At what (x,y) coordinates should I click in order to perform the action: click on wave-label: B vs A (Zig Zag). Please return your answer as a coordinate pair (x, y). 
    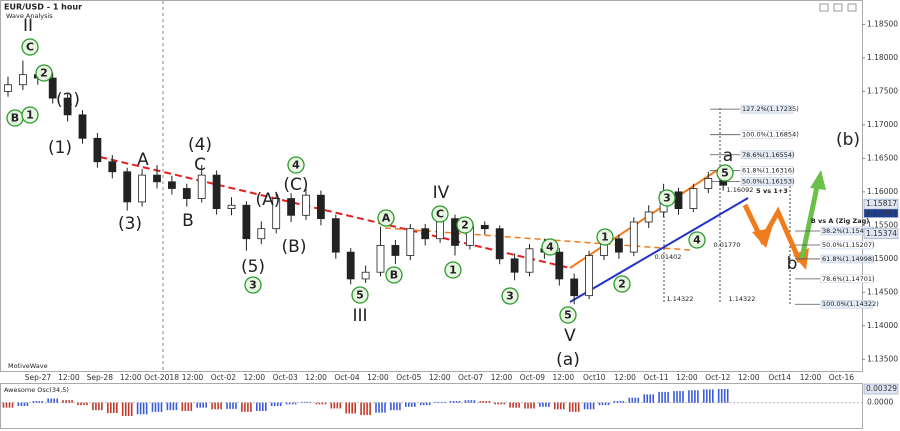
    Looking at the image, I should click on (840, 221).